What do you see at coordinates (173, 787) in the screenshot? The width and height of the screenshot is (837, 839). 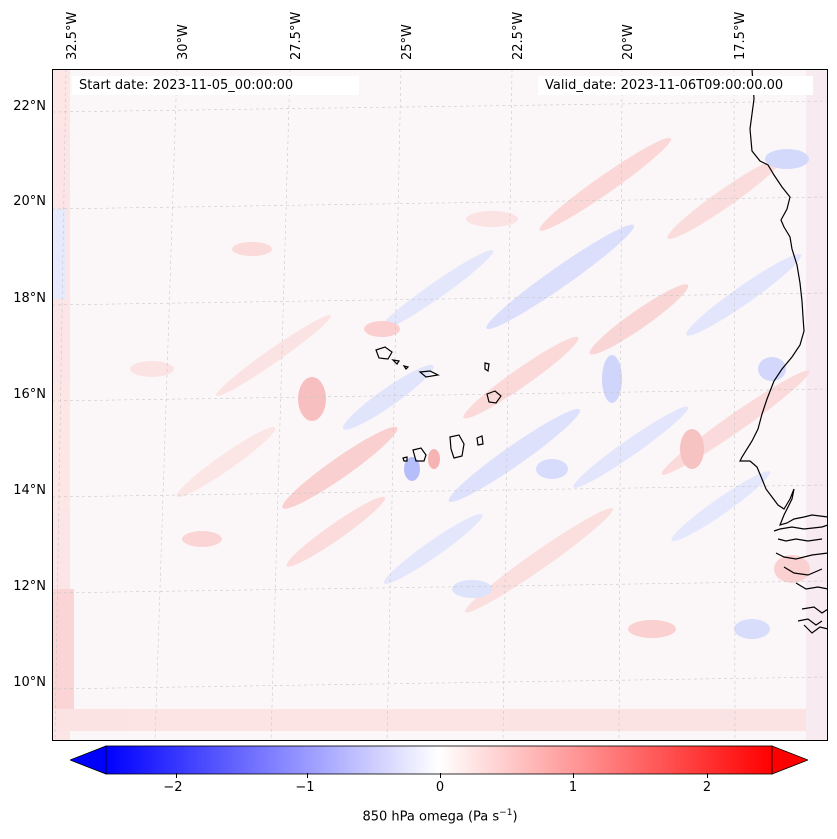 I see `colorbar-tick-label: −2` at bounding box center [173, 787].